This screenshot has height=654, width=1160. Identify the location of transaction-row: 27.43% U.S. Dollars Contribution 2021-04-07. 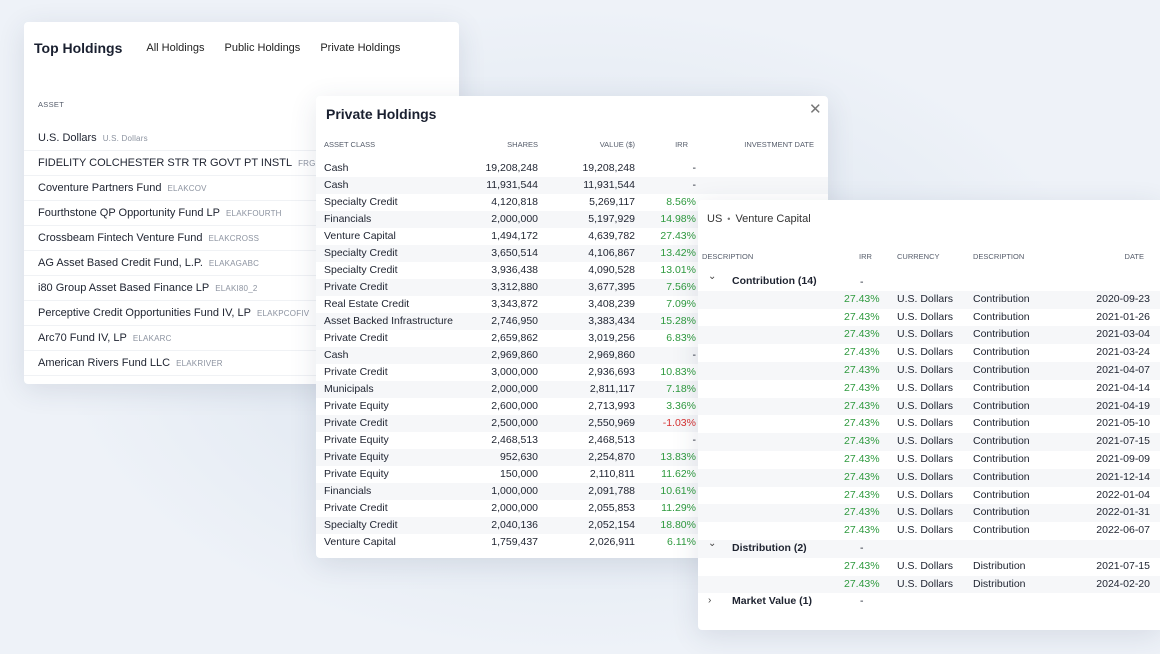
(929, 370).